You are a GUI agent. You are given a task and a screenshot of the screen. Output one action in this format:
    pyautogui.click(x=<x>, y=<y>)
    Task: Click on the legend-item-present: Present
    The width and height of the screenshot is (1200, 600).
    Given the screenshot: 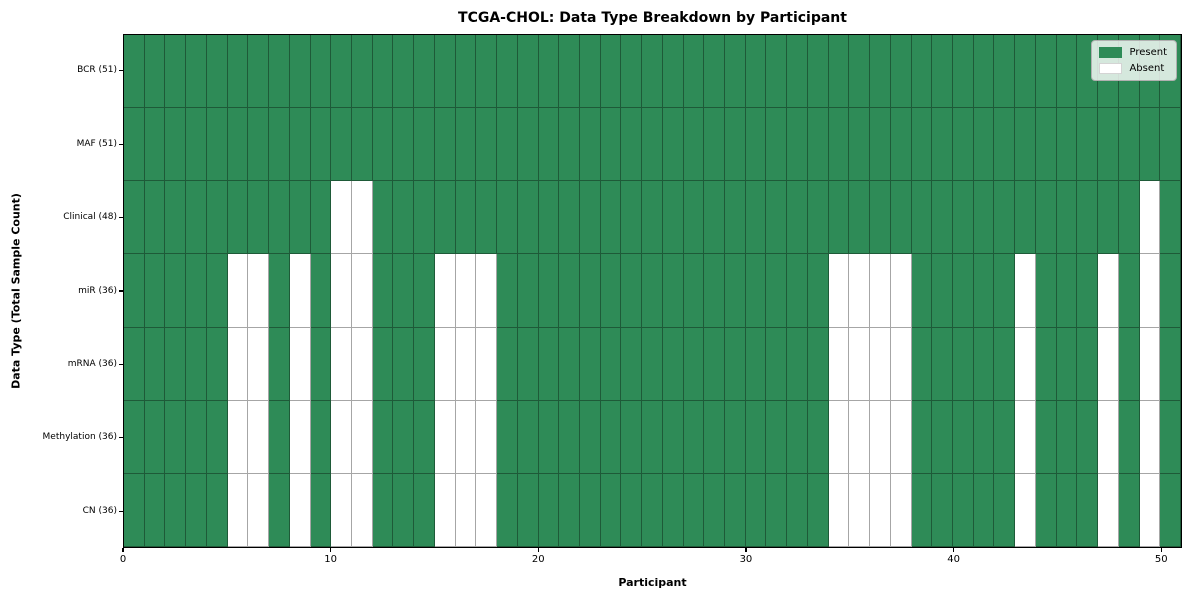 What is the action you would take?
    pyautogui.click(x=1133, y=52)
    